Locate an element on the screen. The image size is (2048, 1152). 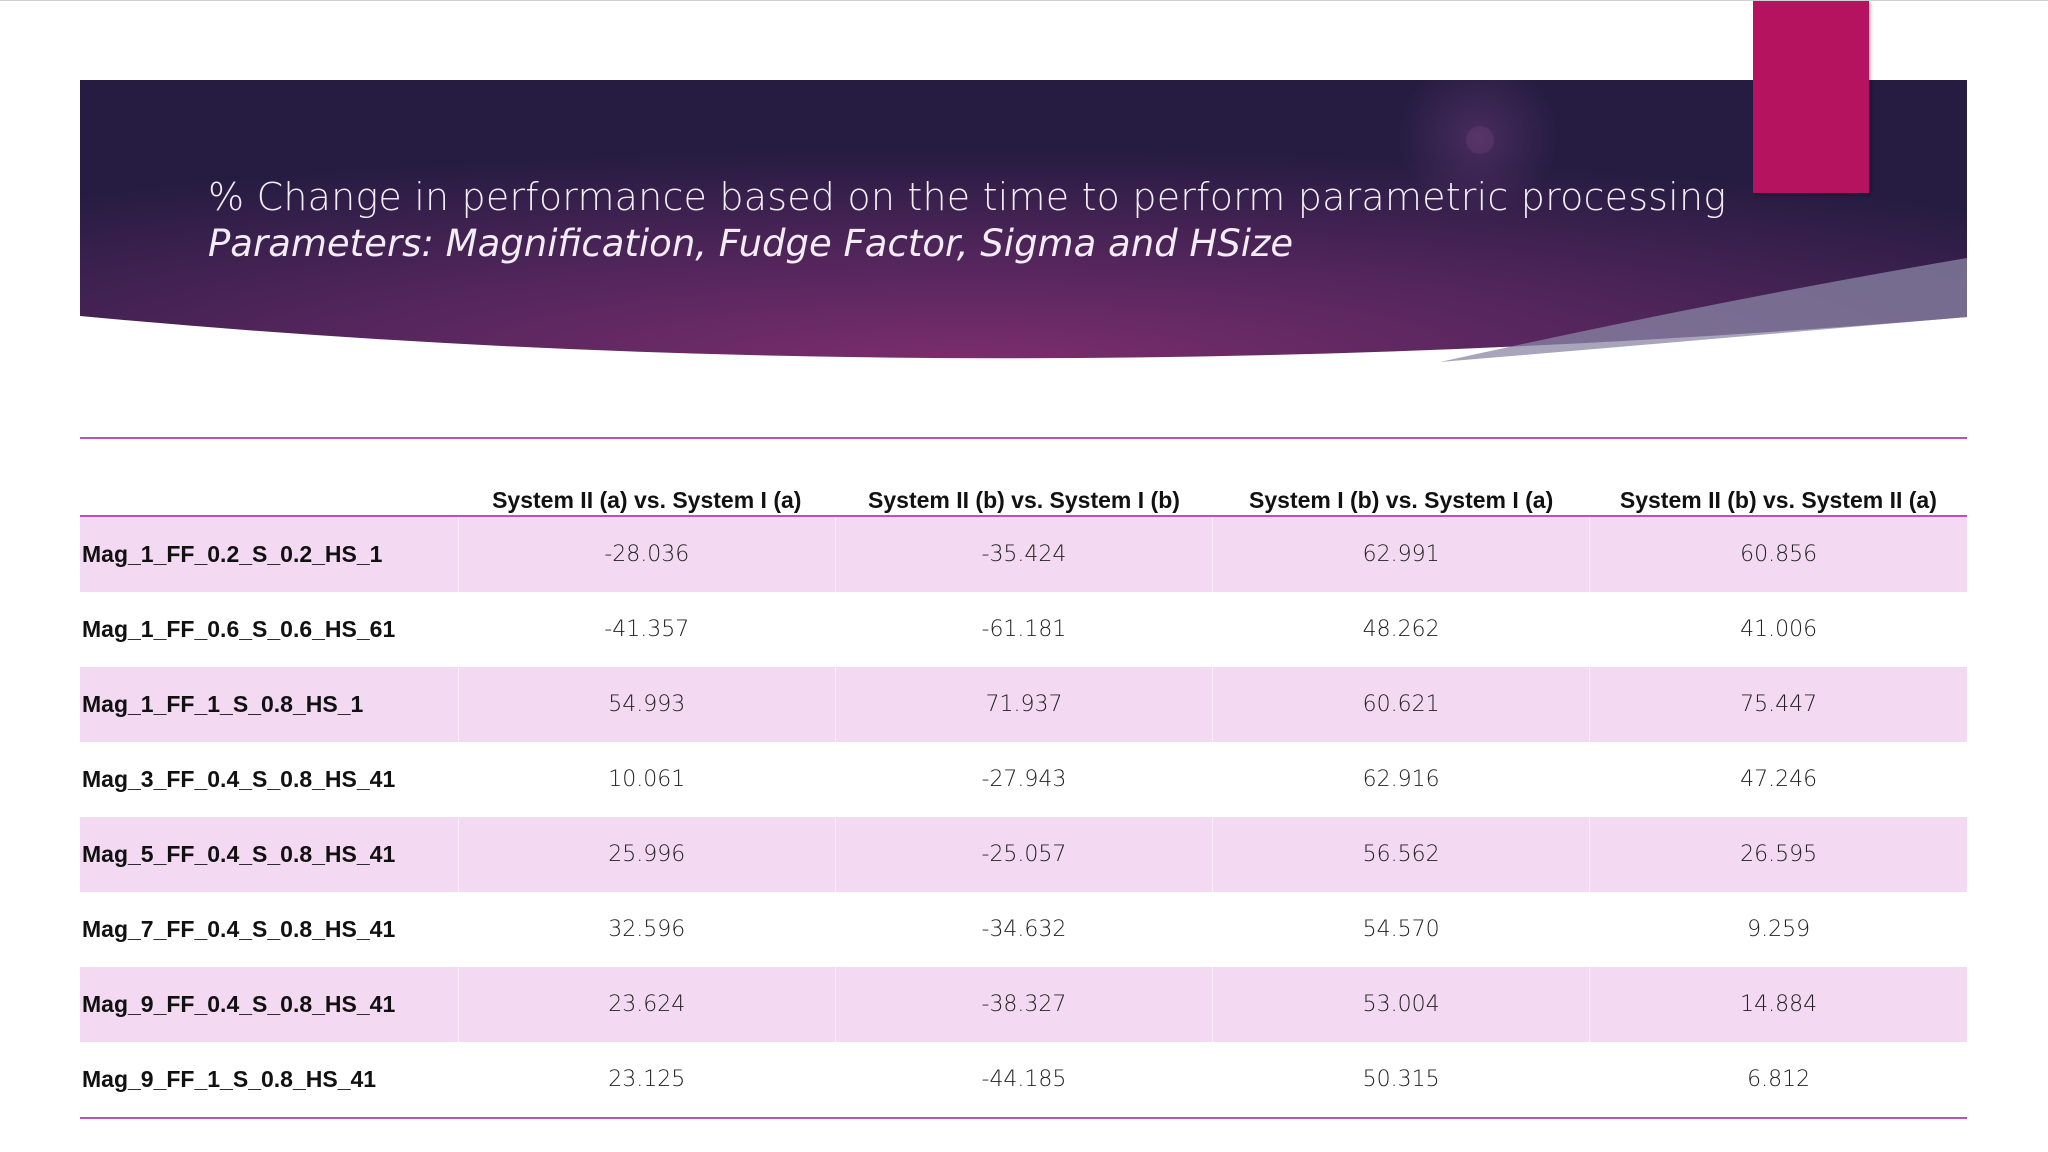
table-cell: 10.061 is located at coordinates (646, 779).